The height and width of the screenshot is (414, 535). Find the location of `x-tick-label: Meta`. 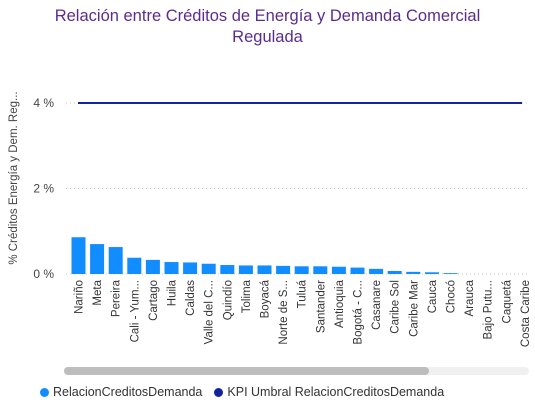

x-tick-label: Meta is located at coordinates (98, 292).